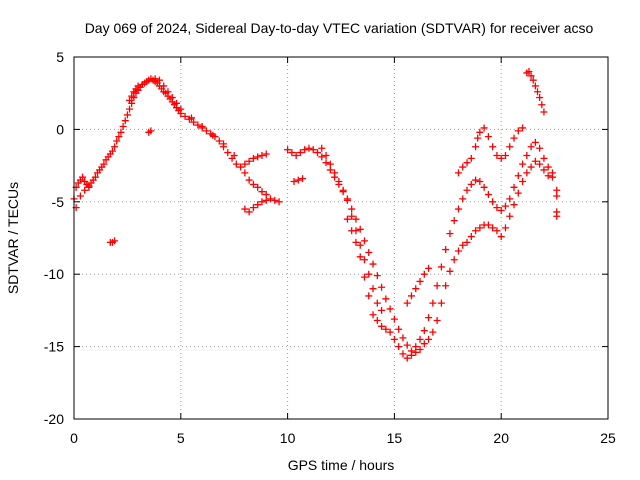 Image resolution: width=640 pixels, height=480 pixels. I want to click on x-tick-labels: 0 5 10 15 20 25, so click(343, 438).